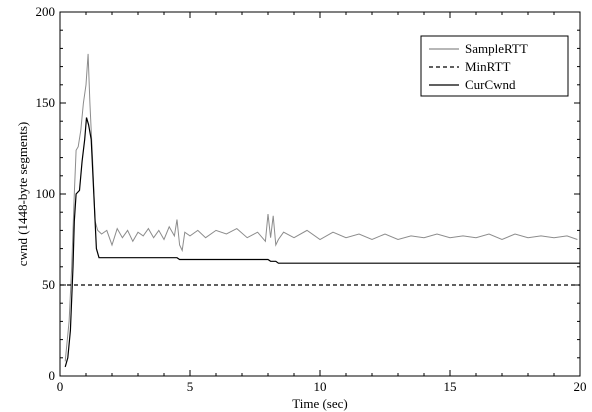 The image size is (592, 412). What do you see at coordinates (60, 386) in the screenshot?
I see `x-tick-label-0: 0` at bounding box center [60, 386].